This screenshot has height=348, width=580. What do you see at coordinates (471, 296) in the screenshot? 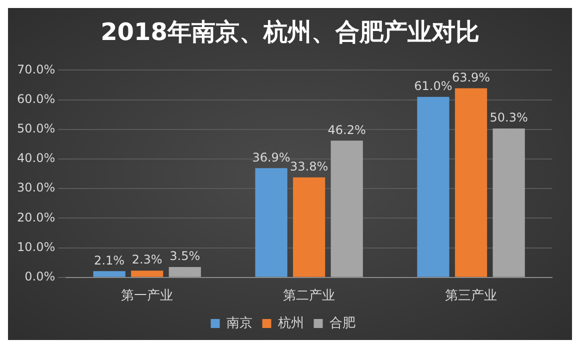
I see `x-tick-label: 第三产业` at bounding box center [471, 296].